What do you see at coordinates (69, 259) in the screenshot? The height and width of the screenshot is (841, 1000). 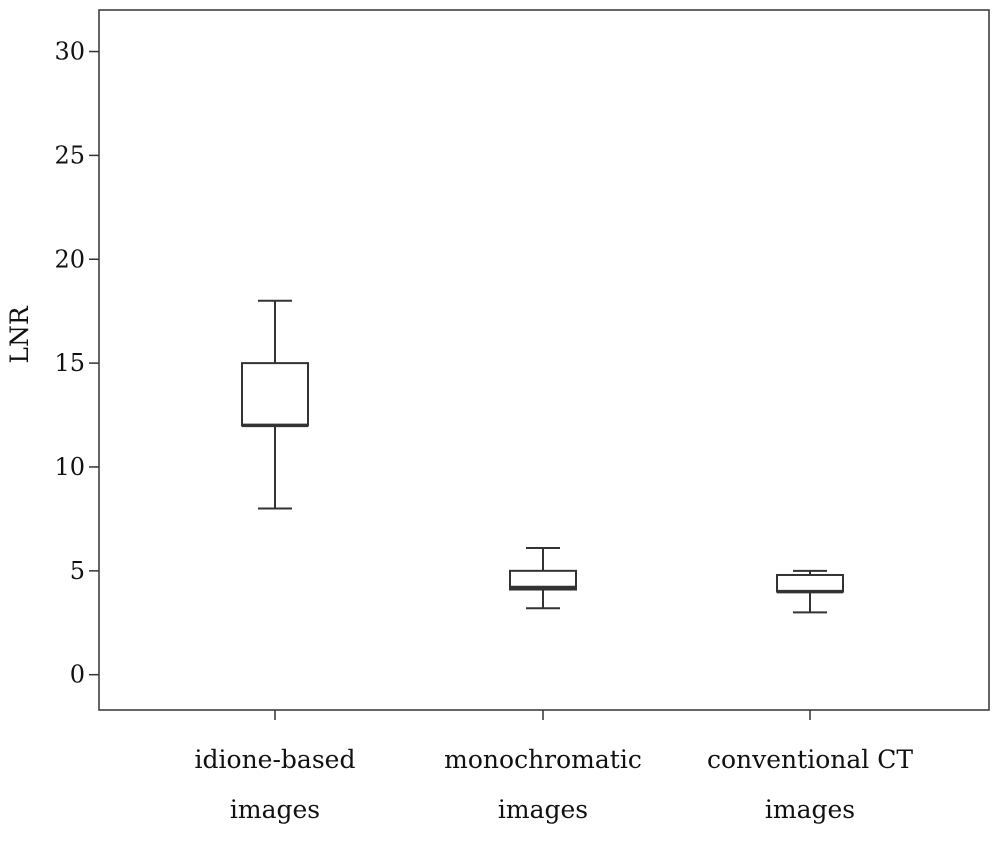 I see `y-tick-label: 20` at bounding box center [69, 259].